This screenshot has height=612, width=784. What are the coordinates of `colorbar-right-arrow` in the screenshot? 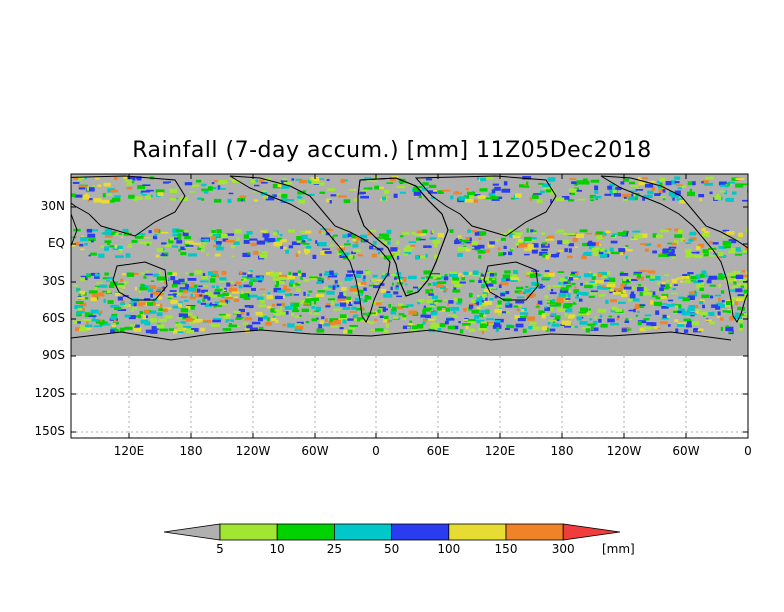 It's located at (591, 532).